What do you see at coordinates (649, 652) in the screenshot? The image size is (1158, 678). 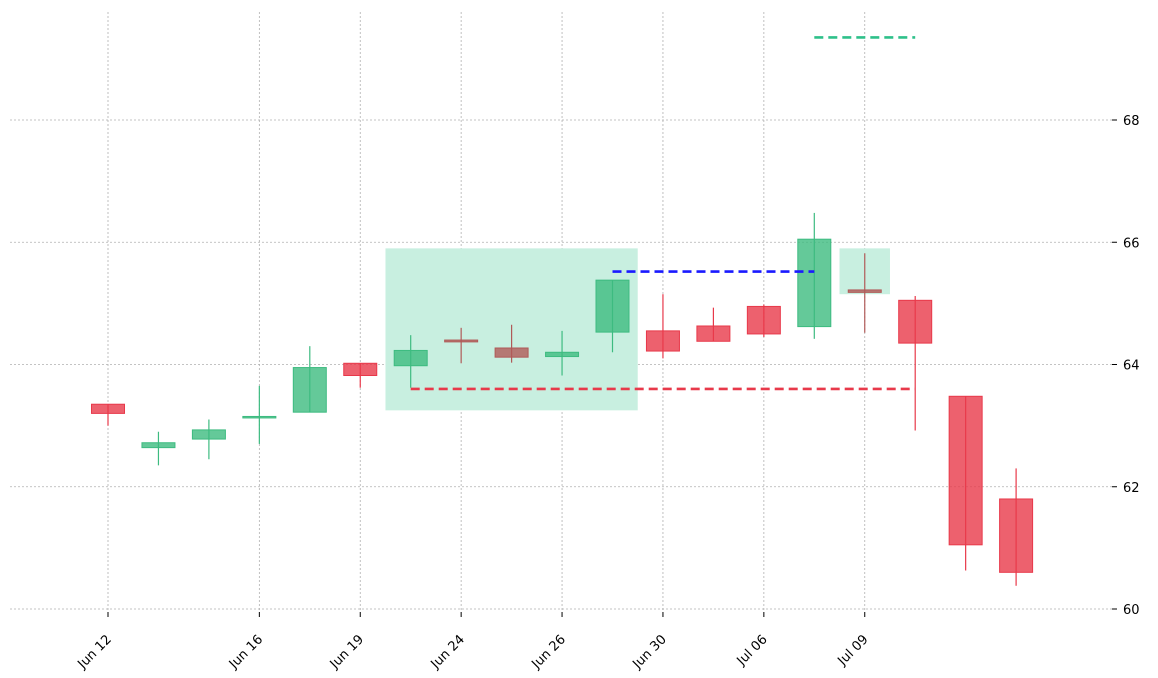 I see `x-tick-label: Jun 30` at bounding box center [649, 652].